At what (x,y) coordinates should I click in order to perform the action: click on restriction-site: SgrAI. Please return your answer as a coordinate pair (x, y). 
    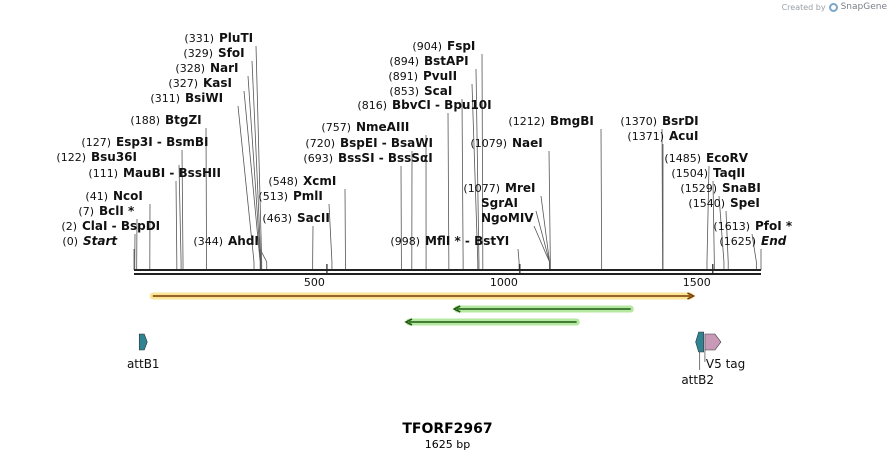
    Looking at the image, I should click on (499, 203).